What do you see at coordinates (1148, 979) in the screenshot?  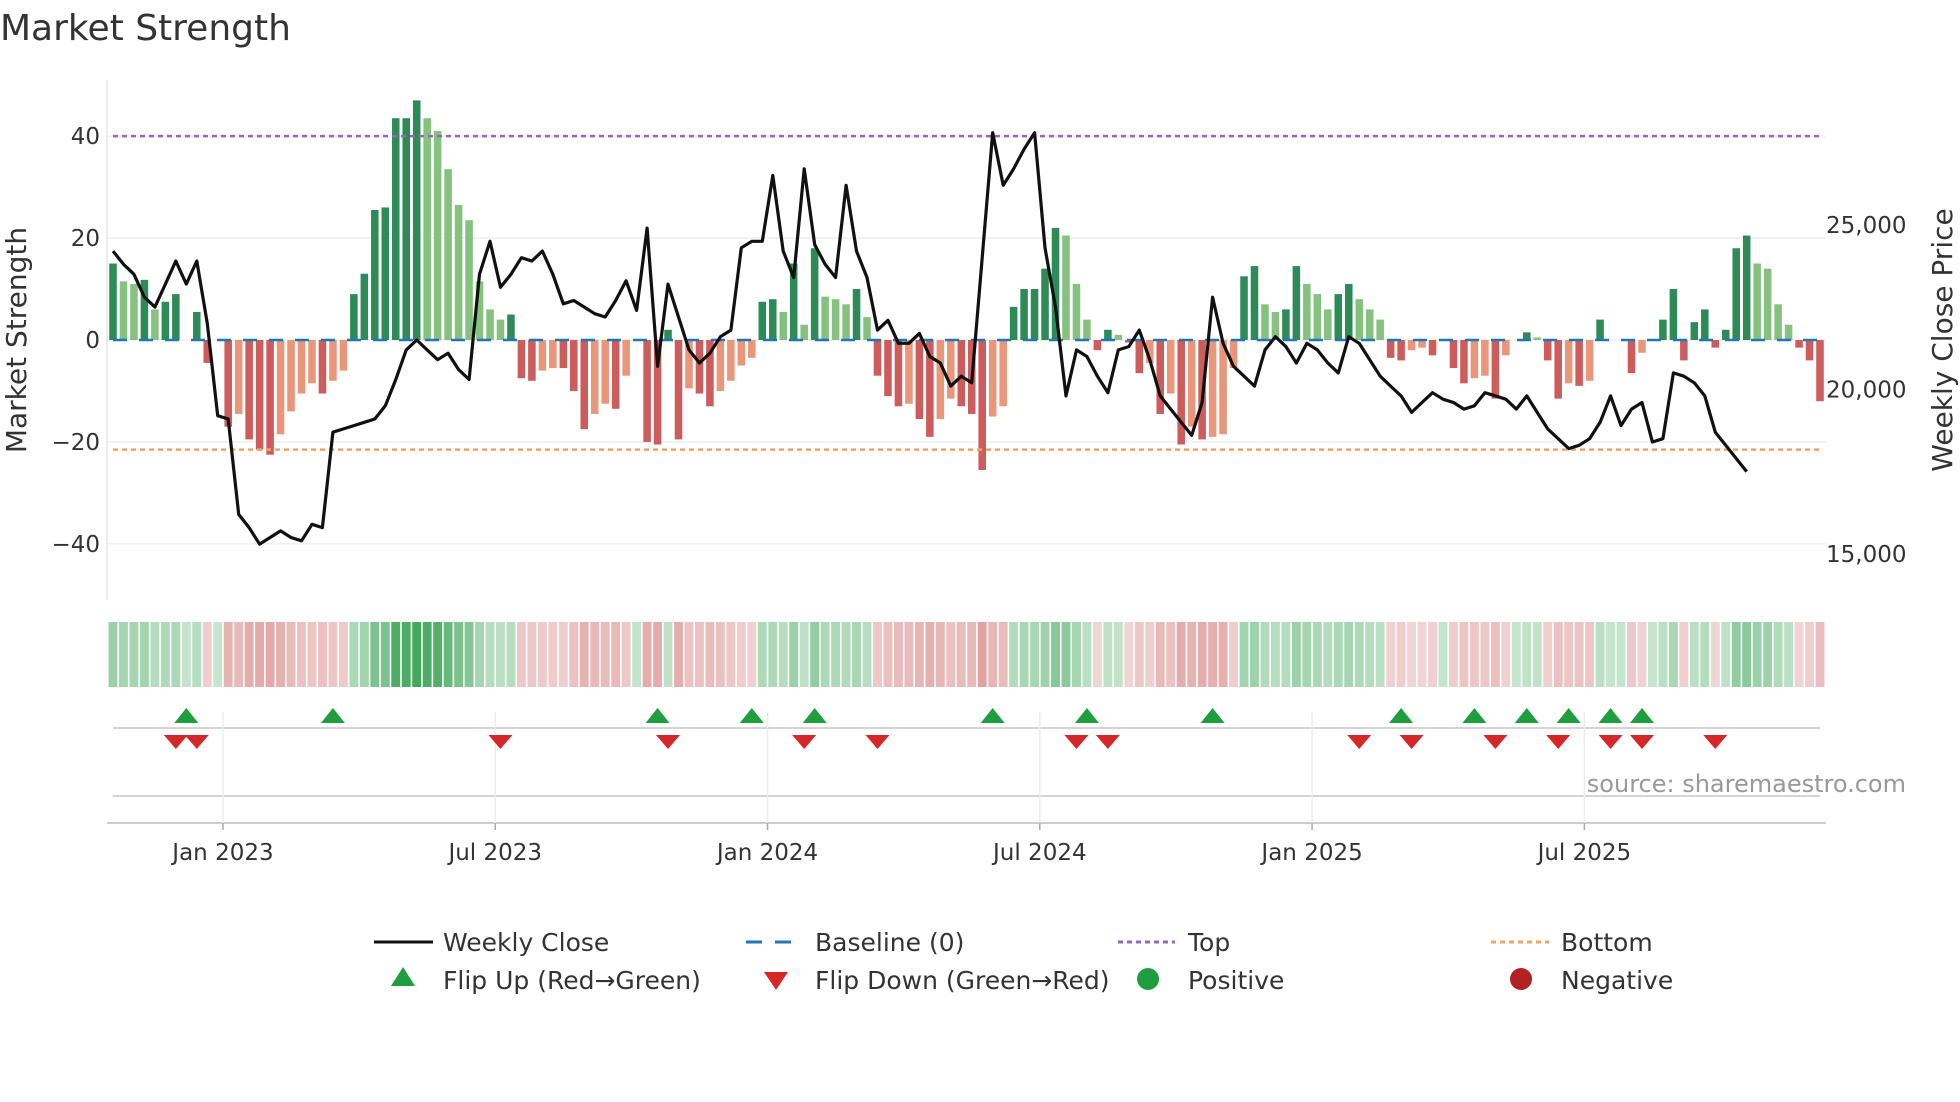 I see `legend-positive-icon` at bounding box center [1148, 979].